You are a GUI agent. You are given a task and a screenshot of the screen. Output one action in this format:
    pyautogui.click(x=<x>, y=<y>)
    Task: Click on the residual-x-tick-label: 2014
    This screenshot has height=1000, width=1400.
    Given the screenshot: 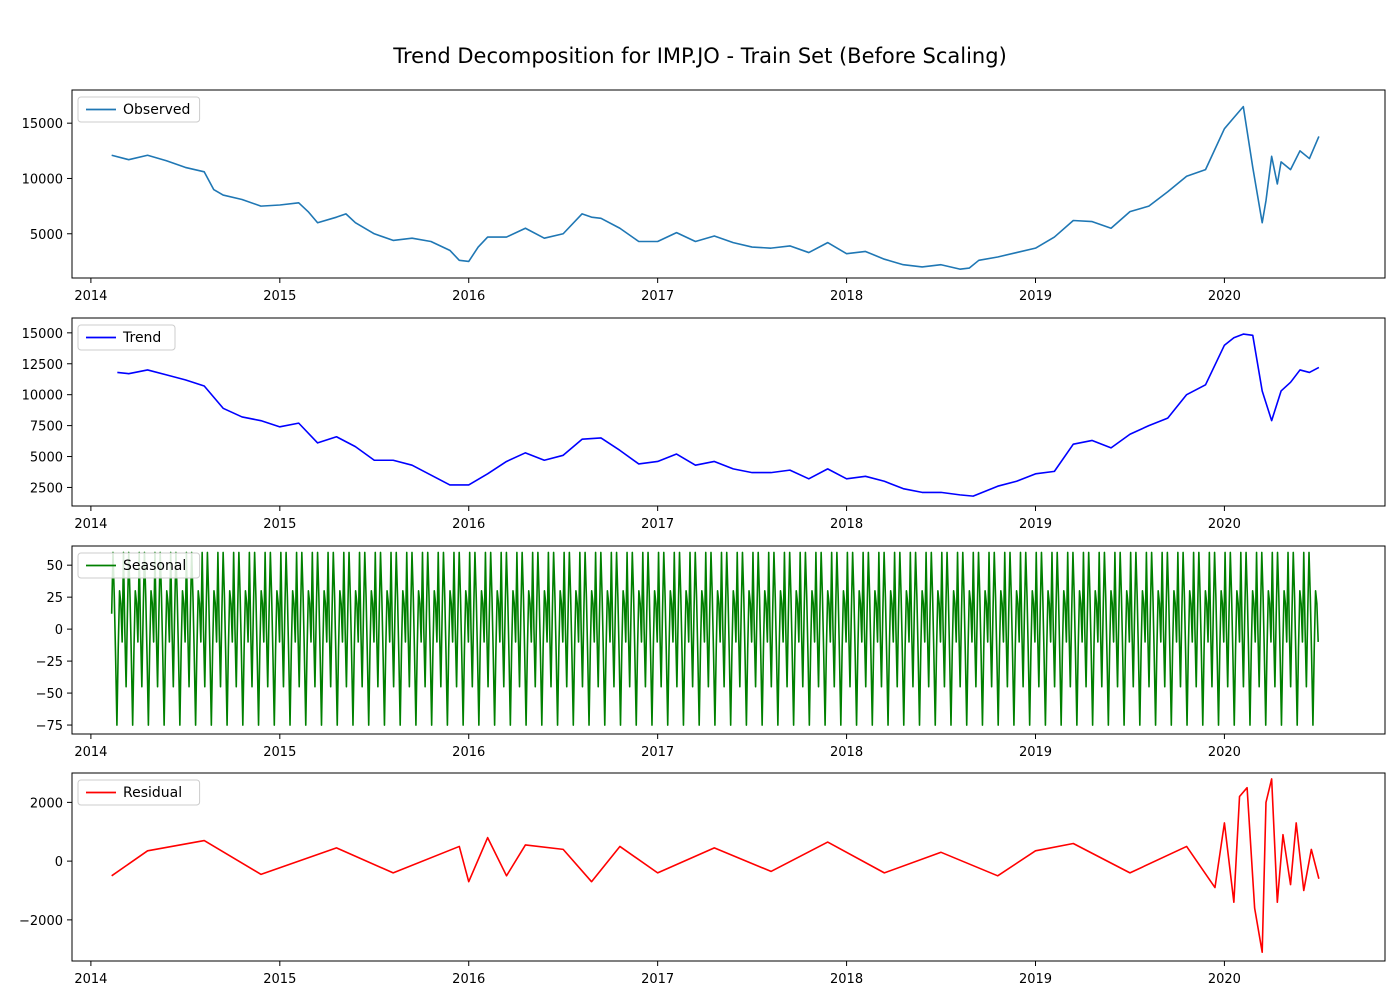 What is the action you would take?
    pyautogui.click(x=90, y=979)
    